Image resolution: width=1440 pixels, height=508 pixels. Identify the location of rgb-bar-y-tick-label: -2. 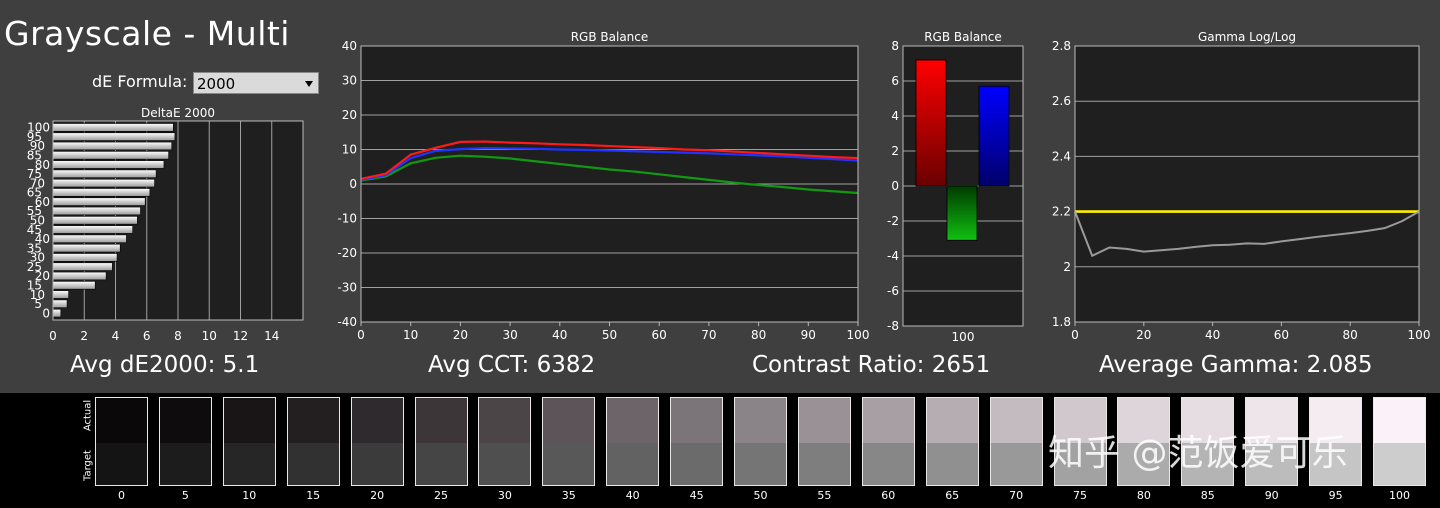
(893, 221).